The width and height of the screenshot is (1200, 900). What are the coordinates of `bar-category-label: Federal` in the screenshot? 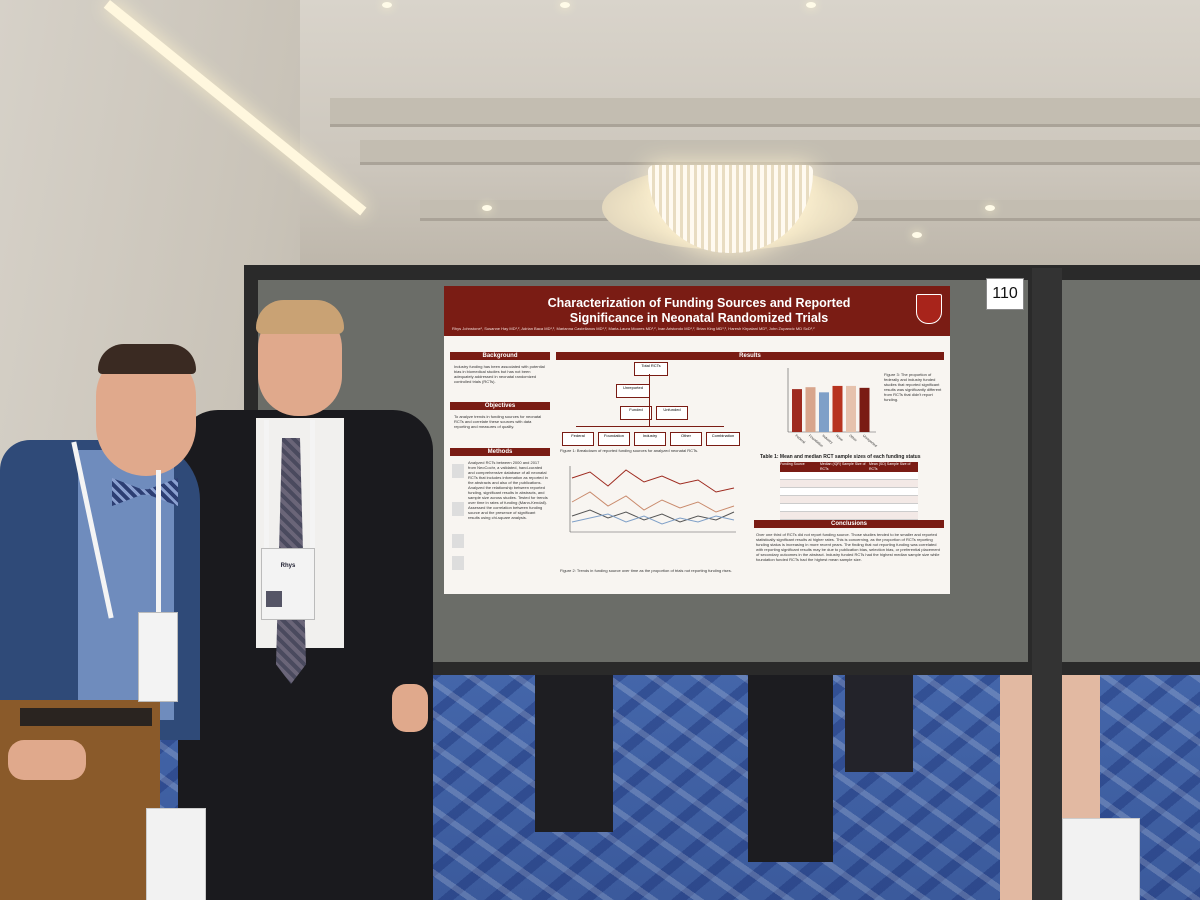 It's located at (800, 439).